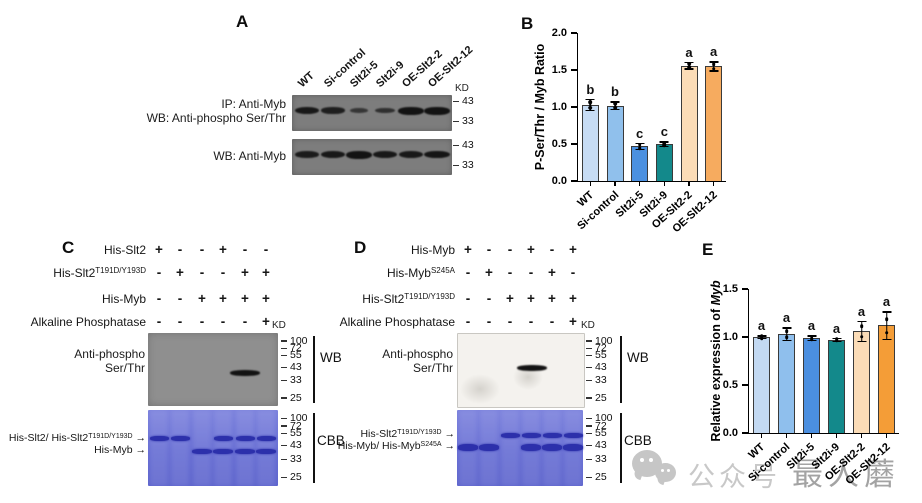 This screenshot has height=503, width=922. What do you see at coordinates (379, 434) in the screenshot?
I see `label-segment: His-Slt2` at bounding box center [379, 434].